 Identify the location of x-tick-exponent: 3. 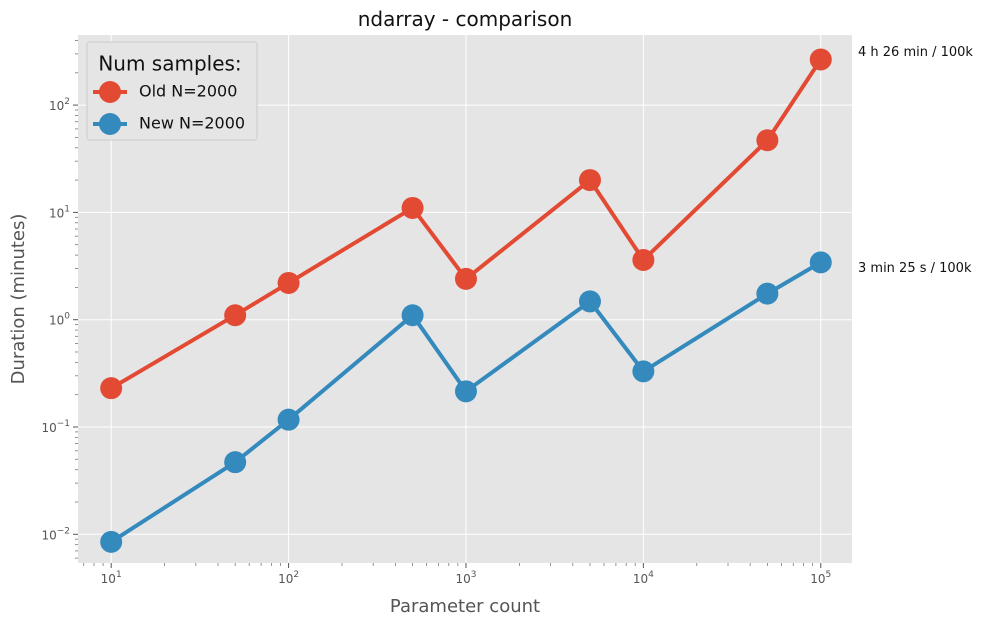
(474, 575).